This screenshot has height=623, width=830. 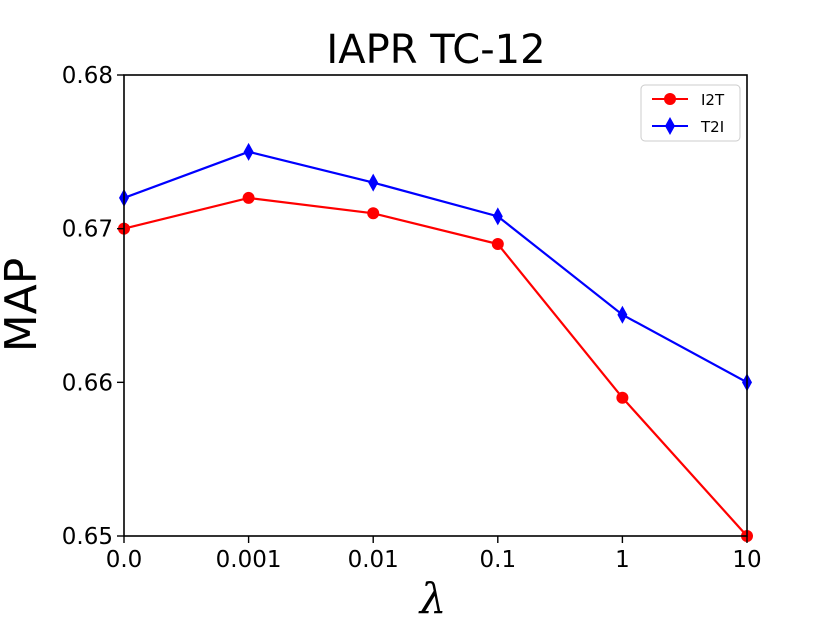 I want to click on x-tick-label: 1, so click(x=622, y=560).